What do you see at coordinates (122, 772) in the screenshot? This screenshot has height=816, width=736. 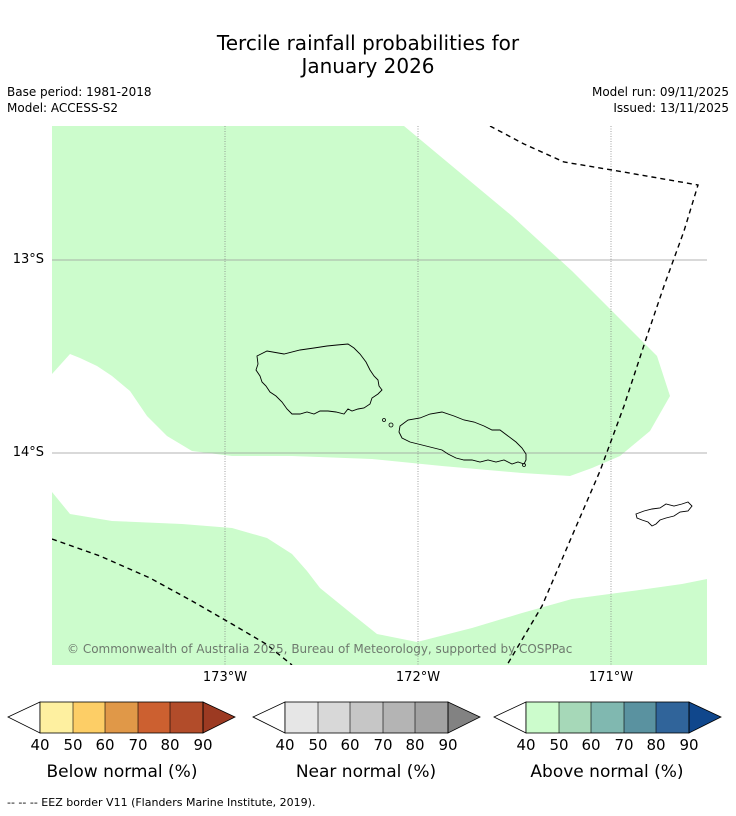 I see `colorbar-title-below: Below normal (%)` at bounding box center [122, 772].